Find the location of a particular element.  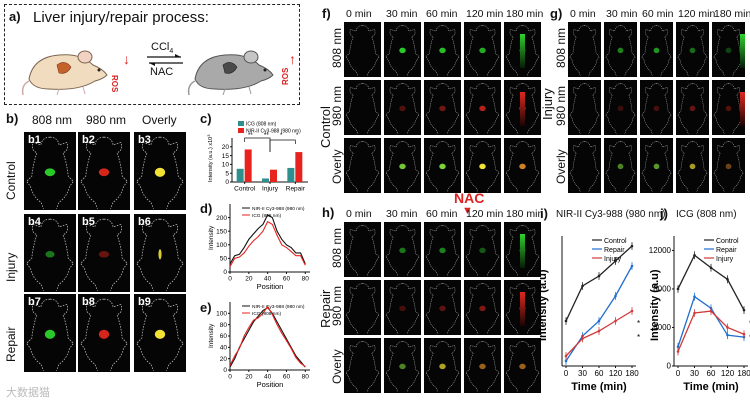

y-tick-label: 100 is located at coordinates (221, 314).